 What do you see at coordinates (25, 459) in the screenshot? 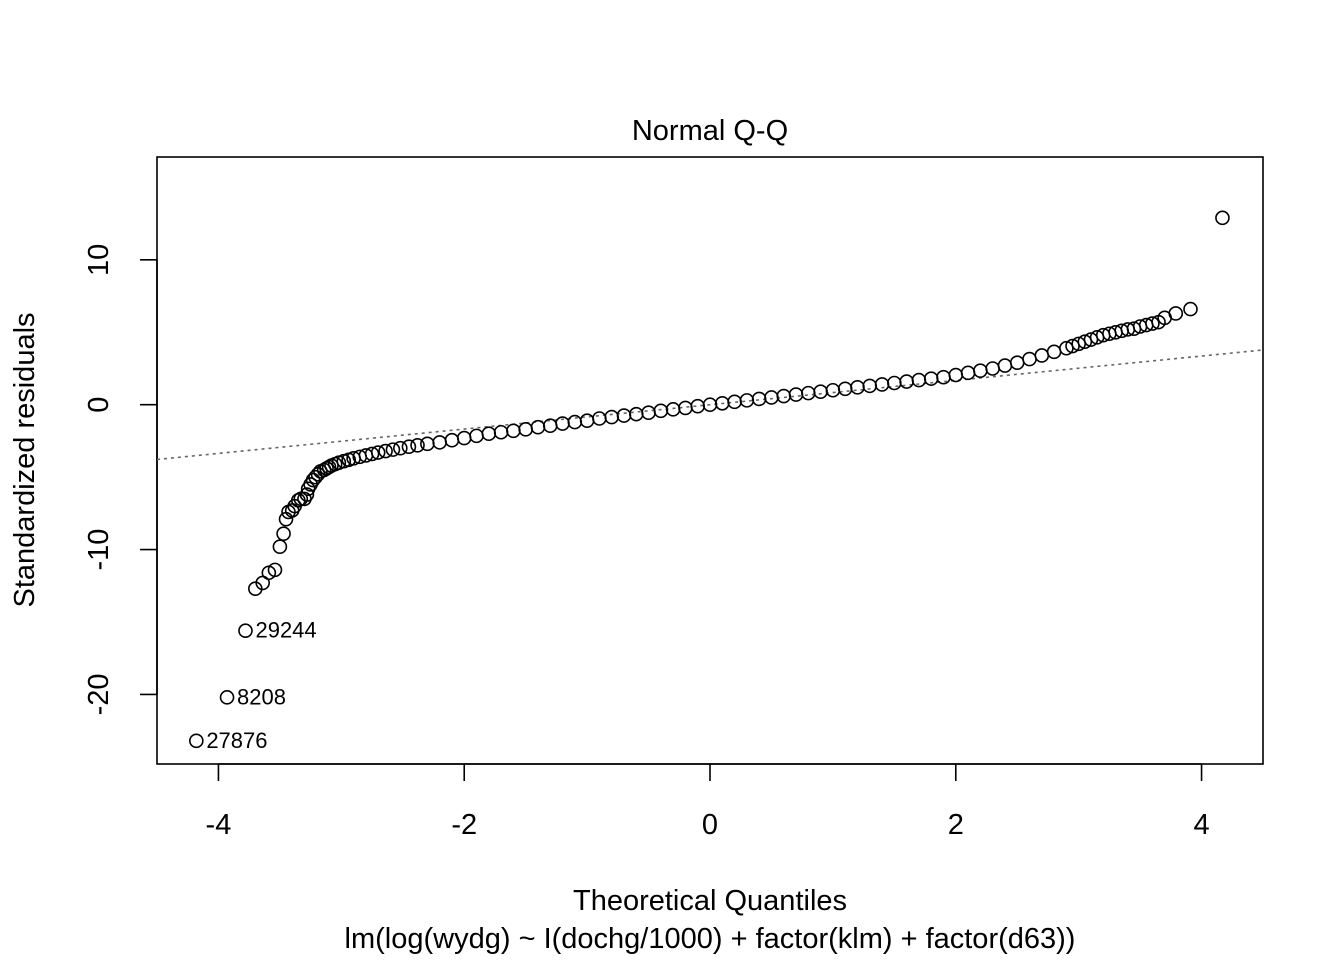
I see `y-axis-title: Standardized residuals` at bounding box center [25, 459].